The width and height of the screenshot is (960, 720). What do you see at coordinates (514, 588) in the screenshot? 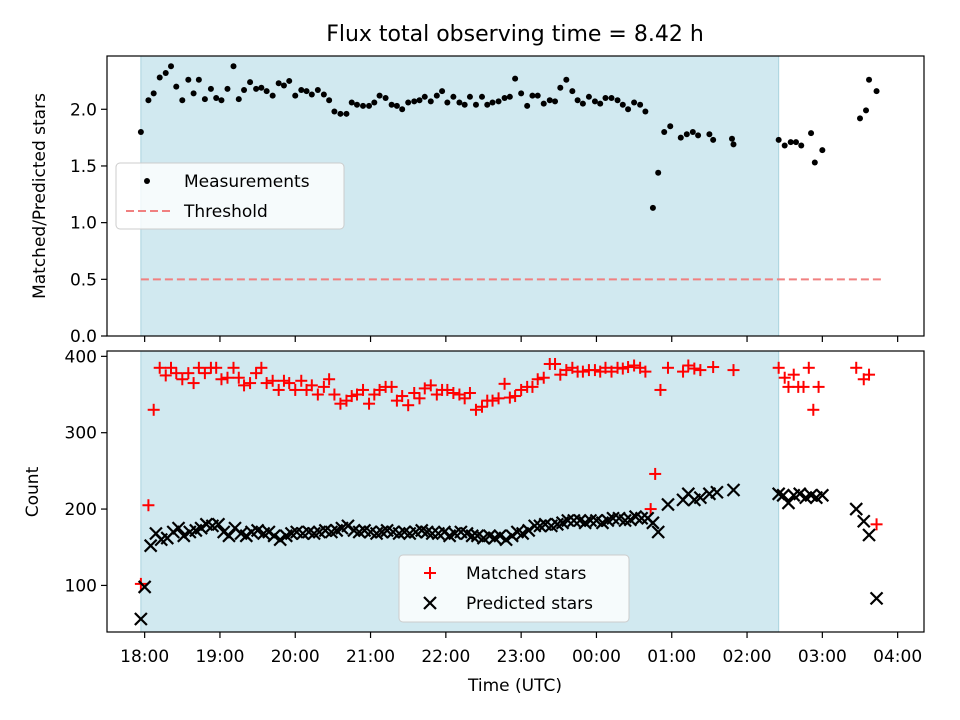
I see `bottom-legend-box` at bounding box center [514, 588].